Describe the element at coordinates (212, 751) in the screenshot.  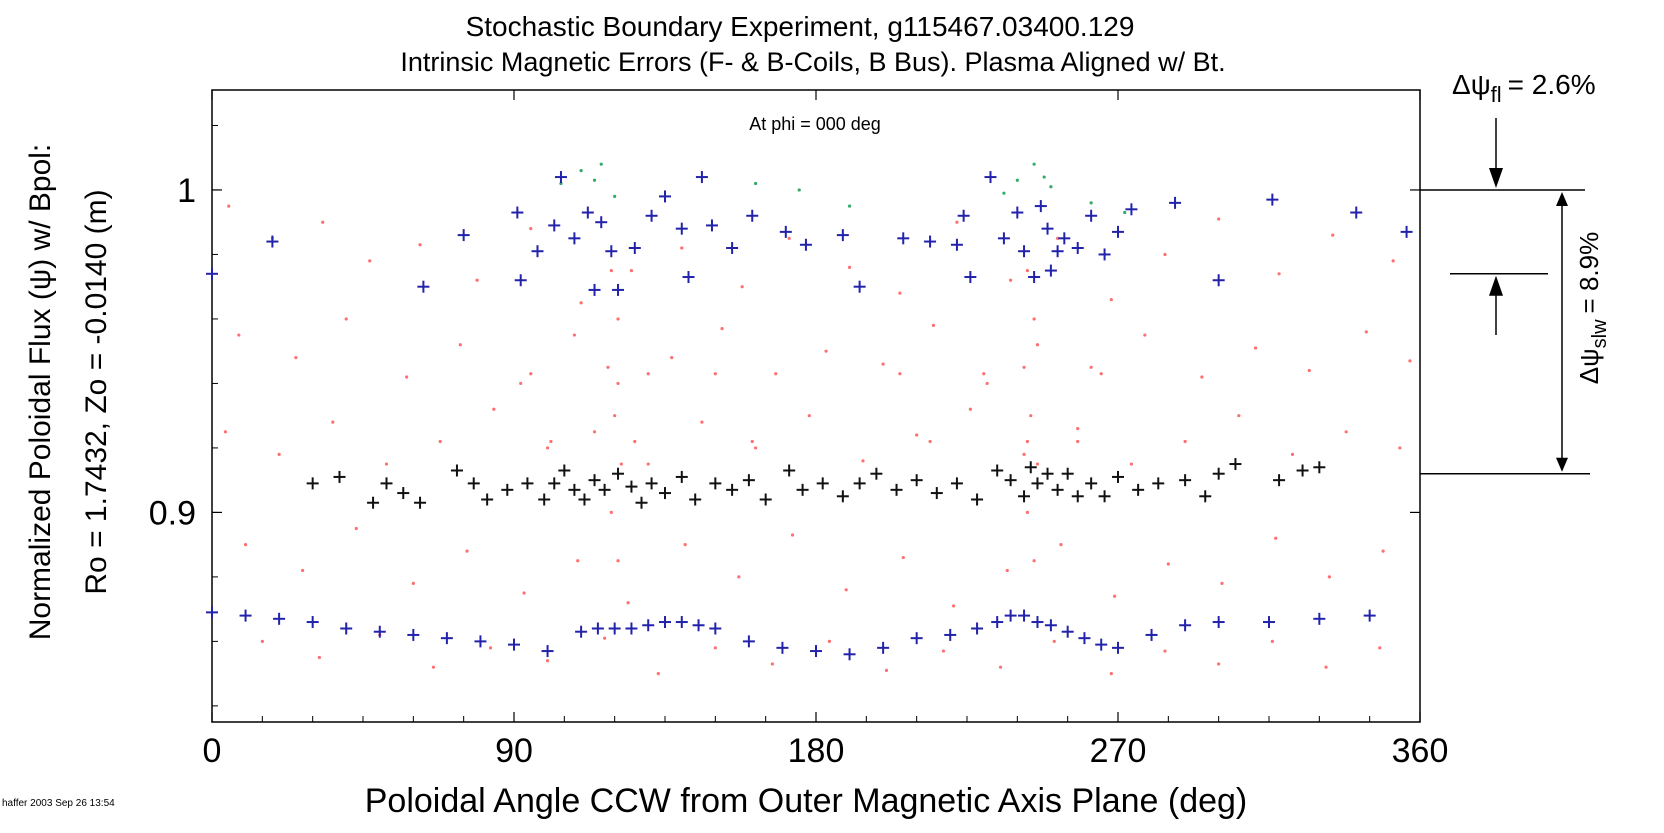
I see `x-tick-label: 0` at that location.